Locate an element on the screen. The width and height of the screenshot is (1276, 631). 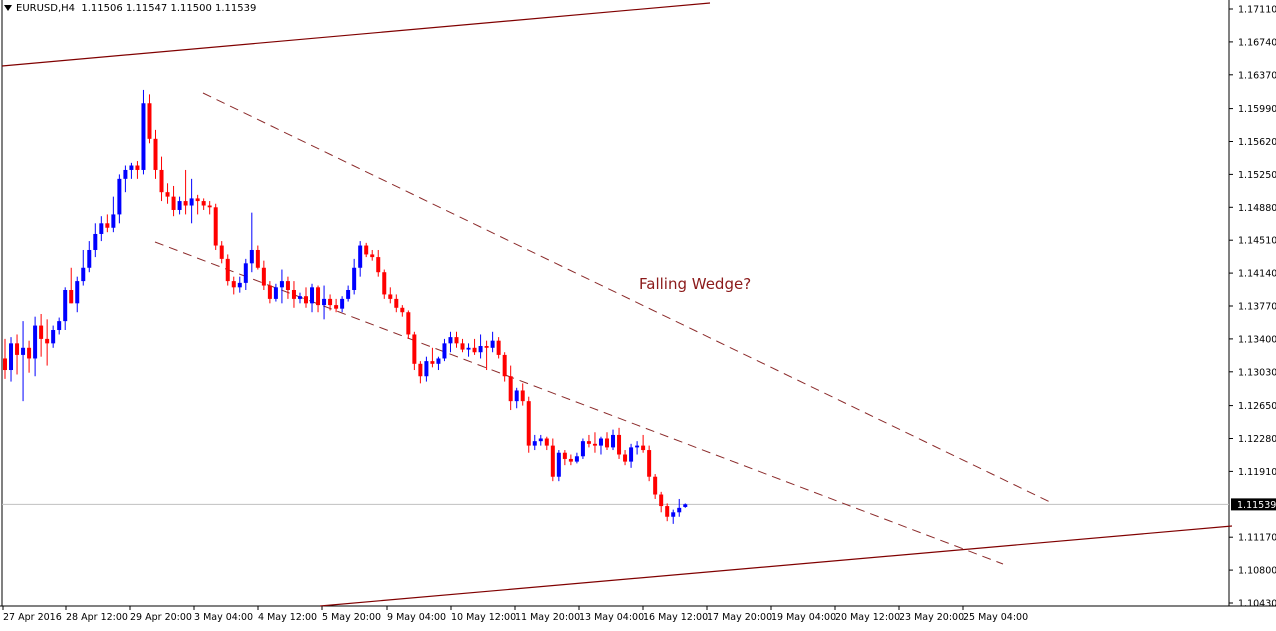
dropdown-triangle-icon is located at coordinates (8, 8).